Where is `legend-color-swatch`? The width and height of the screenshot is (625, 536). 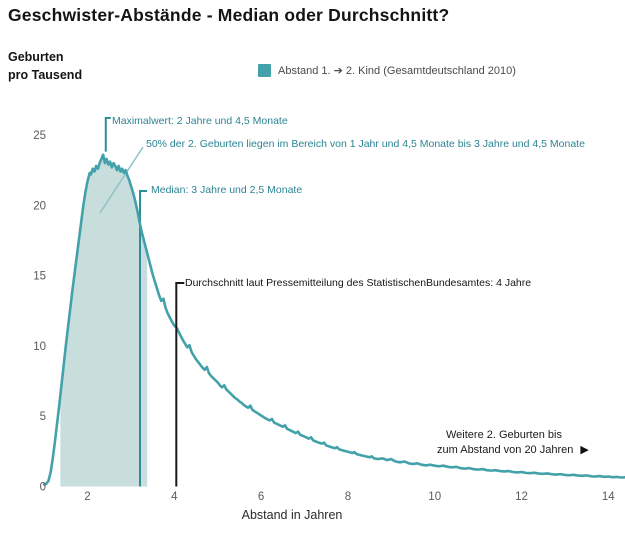 legend-color-swatch is located at coordinates (264, 70).